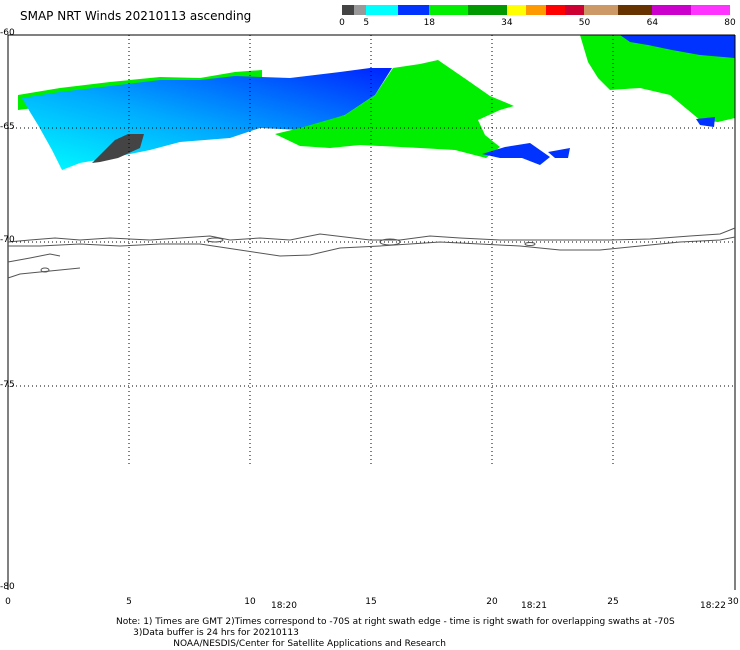  Describe the element at coordinates (730, 23) in the screenshot. I see `legend-label: 80` at that location.